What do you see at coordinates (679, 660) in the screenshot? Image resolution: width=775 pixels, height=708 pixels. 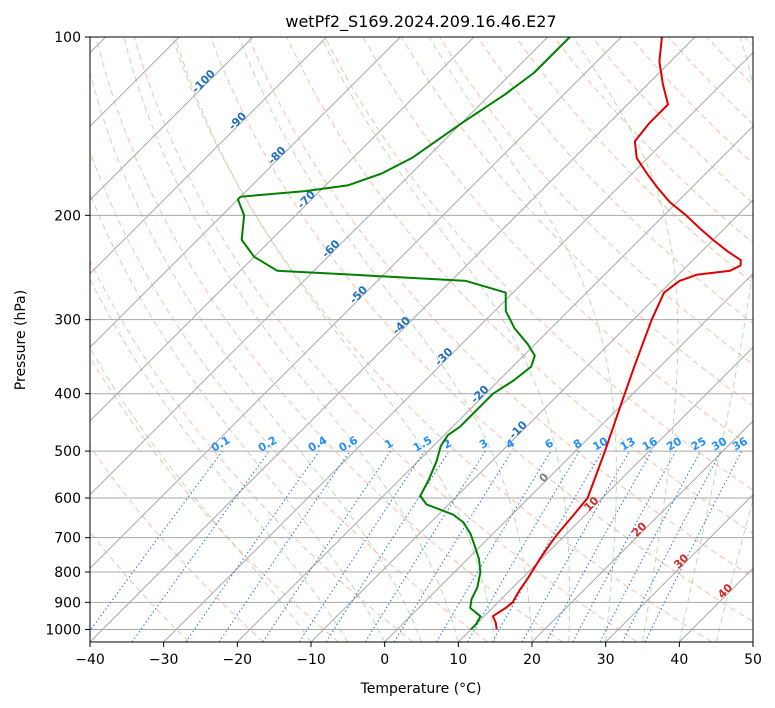 I see `x-tick-label: 40` at bounding box center [679, 660].